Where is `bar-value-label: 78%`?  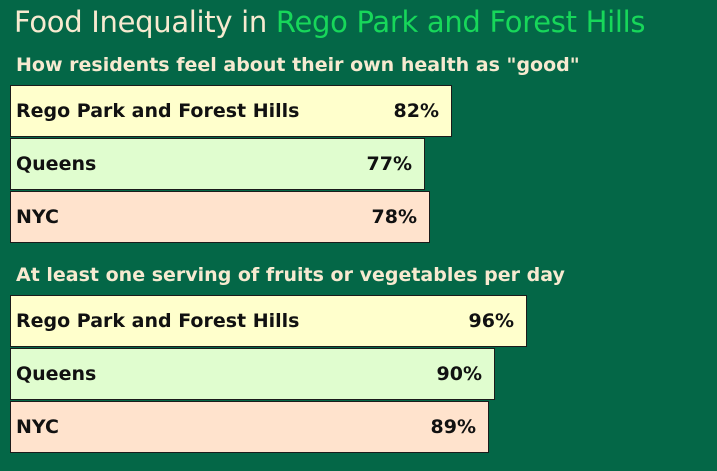
bar-value-label: 78% is located at coordinates (394, 217).